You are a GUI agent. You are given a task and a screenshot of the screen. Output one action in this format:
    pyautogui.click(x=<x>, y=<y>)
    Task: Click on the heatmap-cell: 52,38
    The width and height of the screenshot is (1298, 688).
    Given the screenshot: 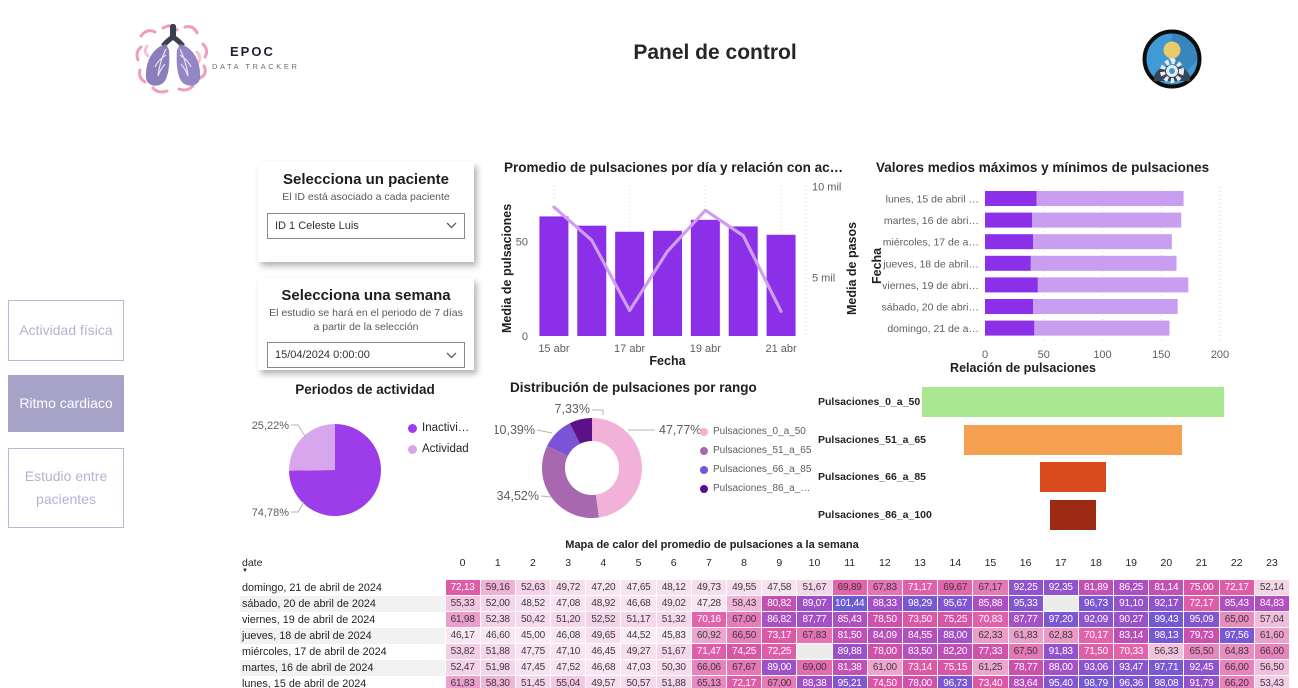 What is the action you would take?
    pyautogui.click(x=497, y=619)
    